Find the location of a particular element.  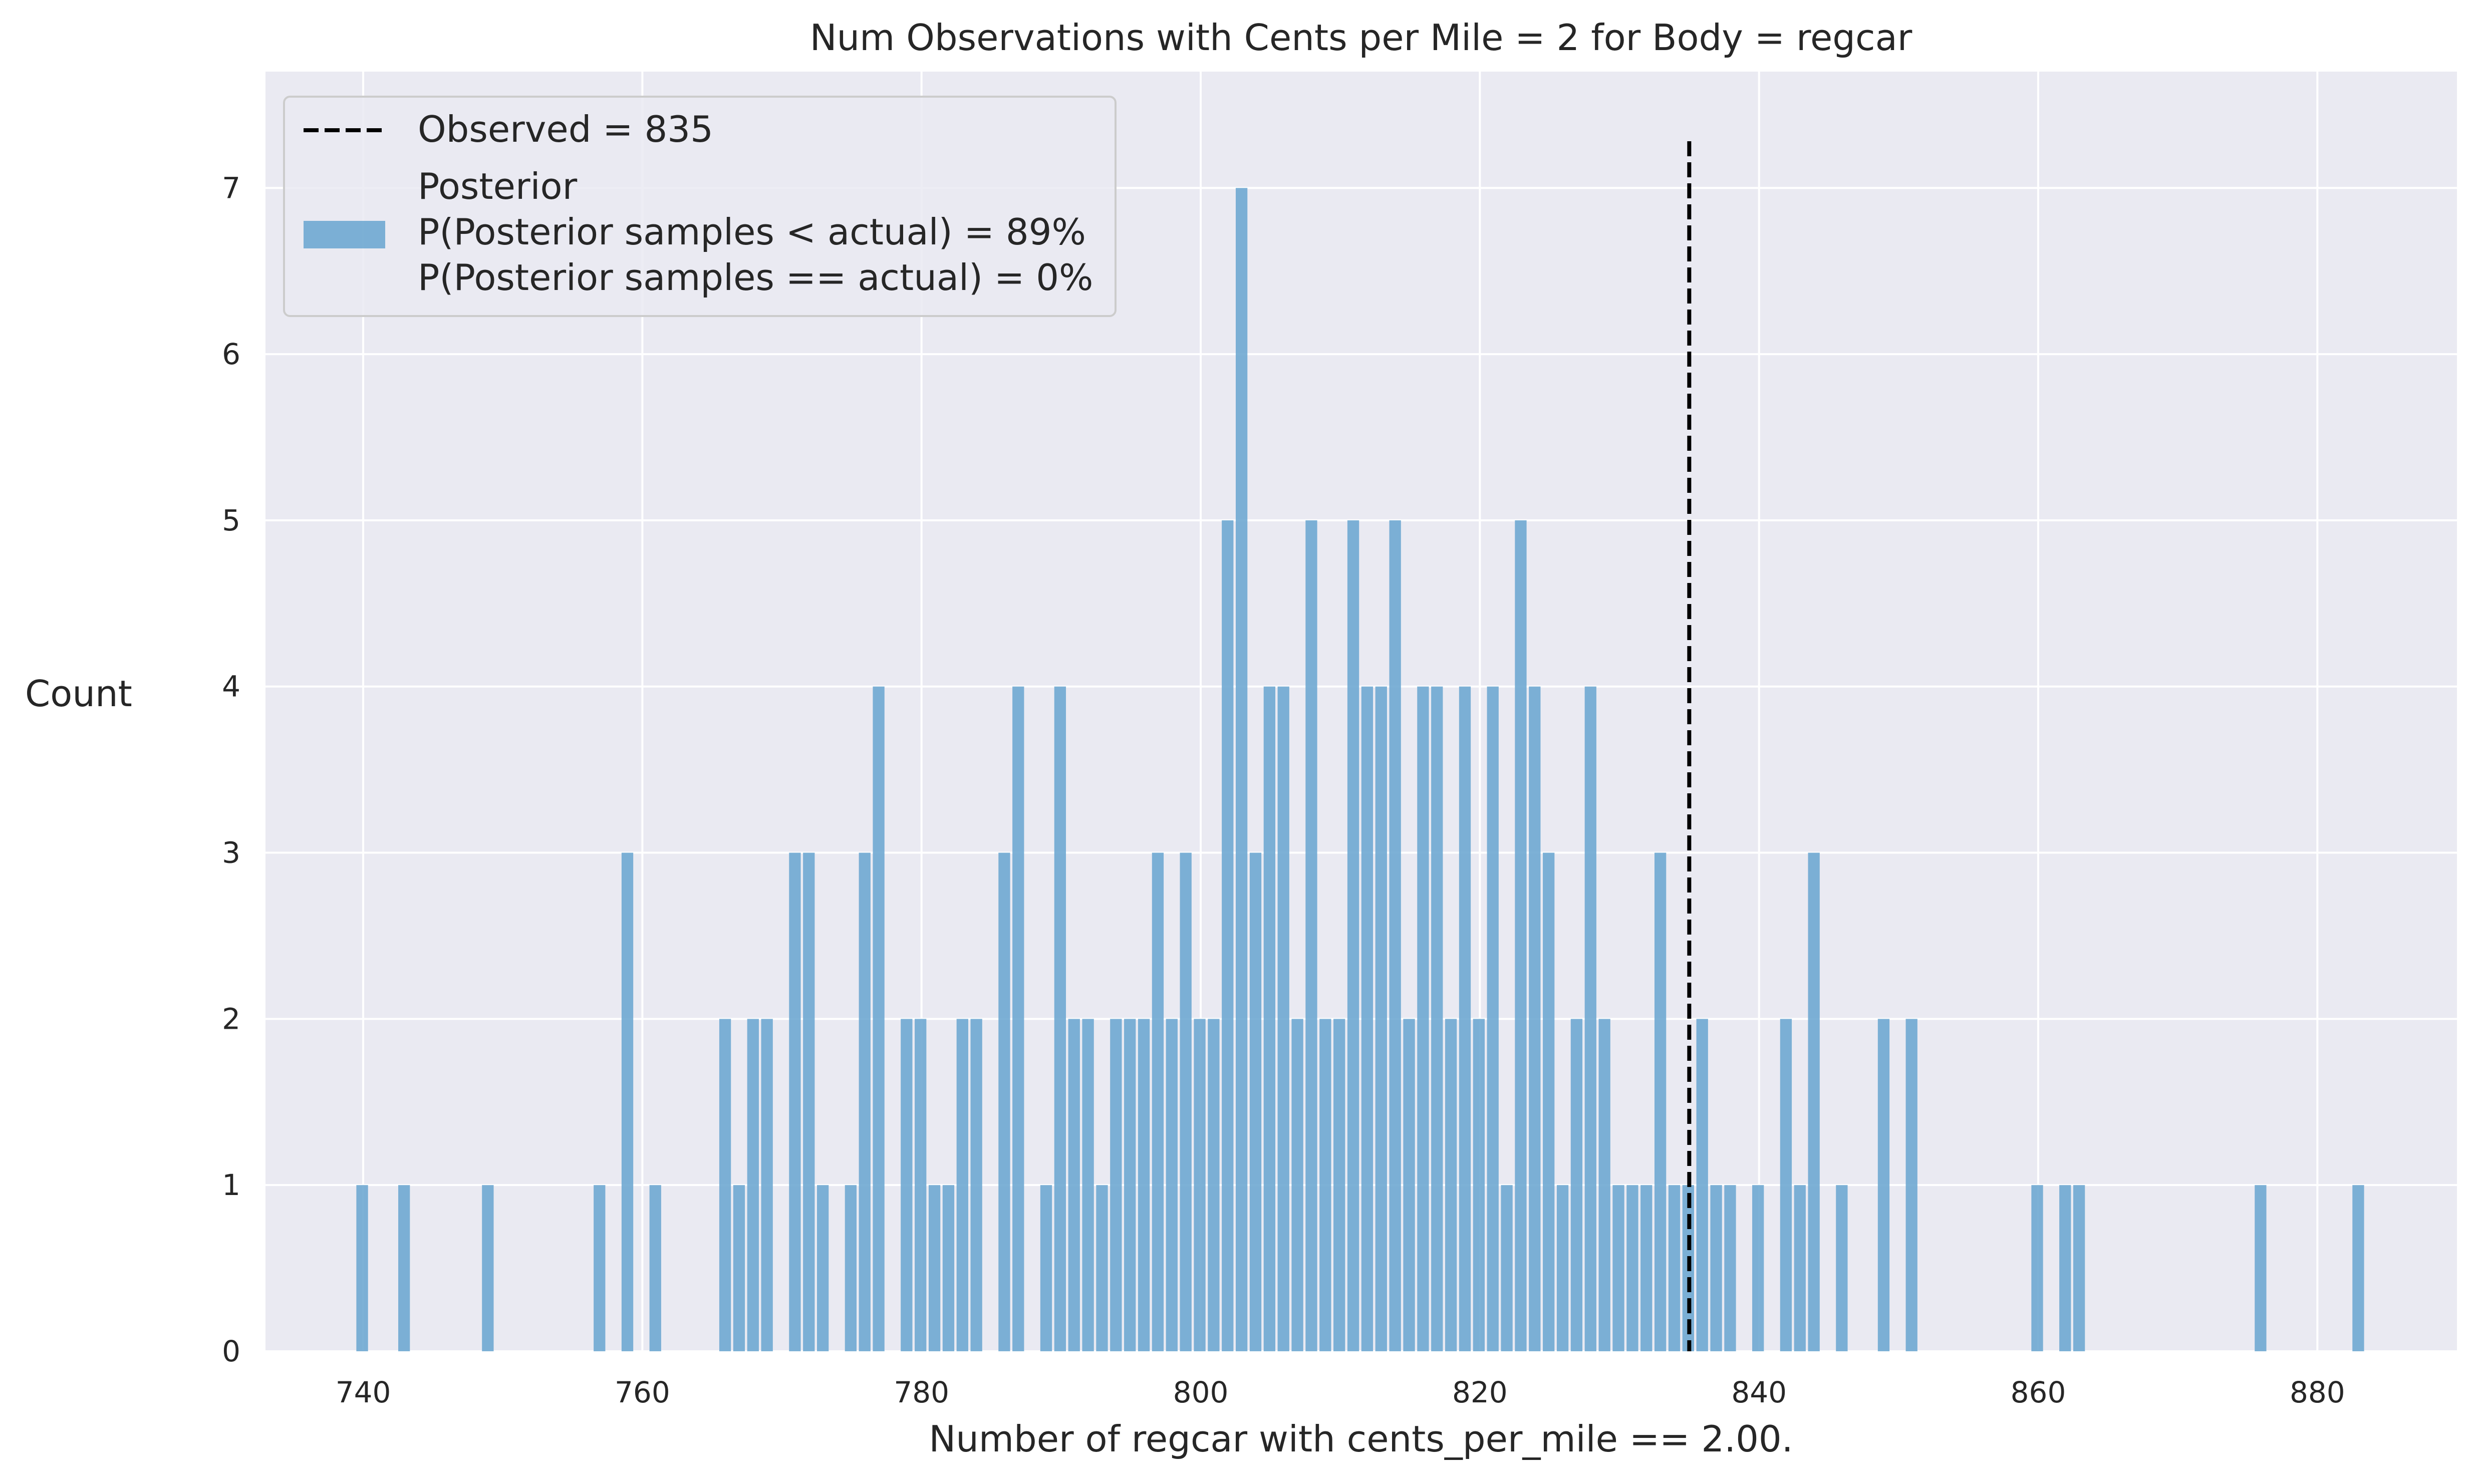

legend-observed-label: Observed = 835 is located at coordinates (566, 129).